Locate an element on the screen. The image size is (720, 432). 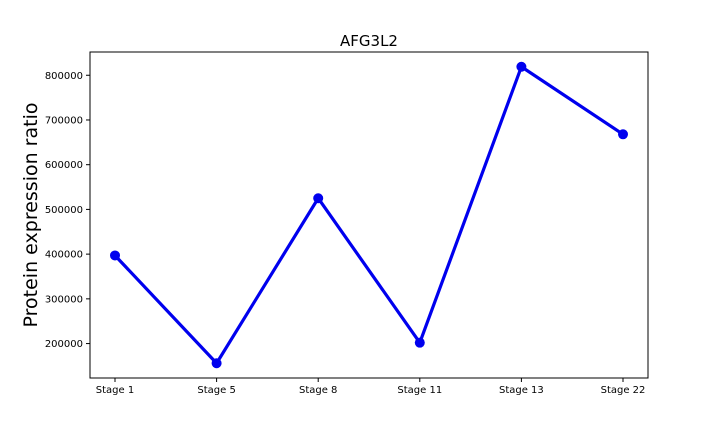
y-axis-label: Protein expression ratio is located at coordinates (31, 215).